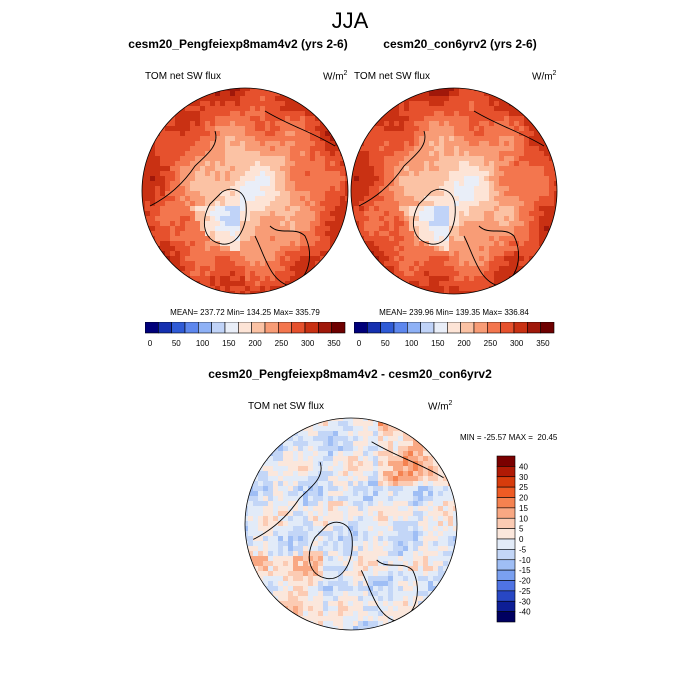 The height and width of the screenshot is (700, 700). What do you see at coordinates (525, 591) in the screenshot?
I see `panel3-colorbar-tick-label: -25` at bounding box center [525, 591].